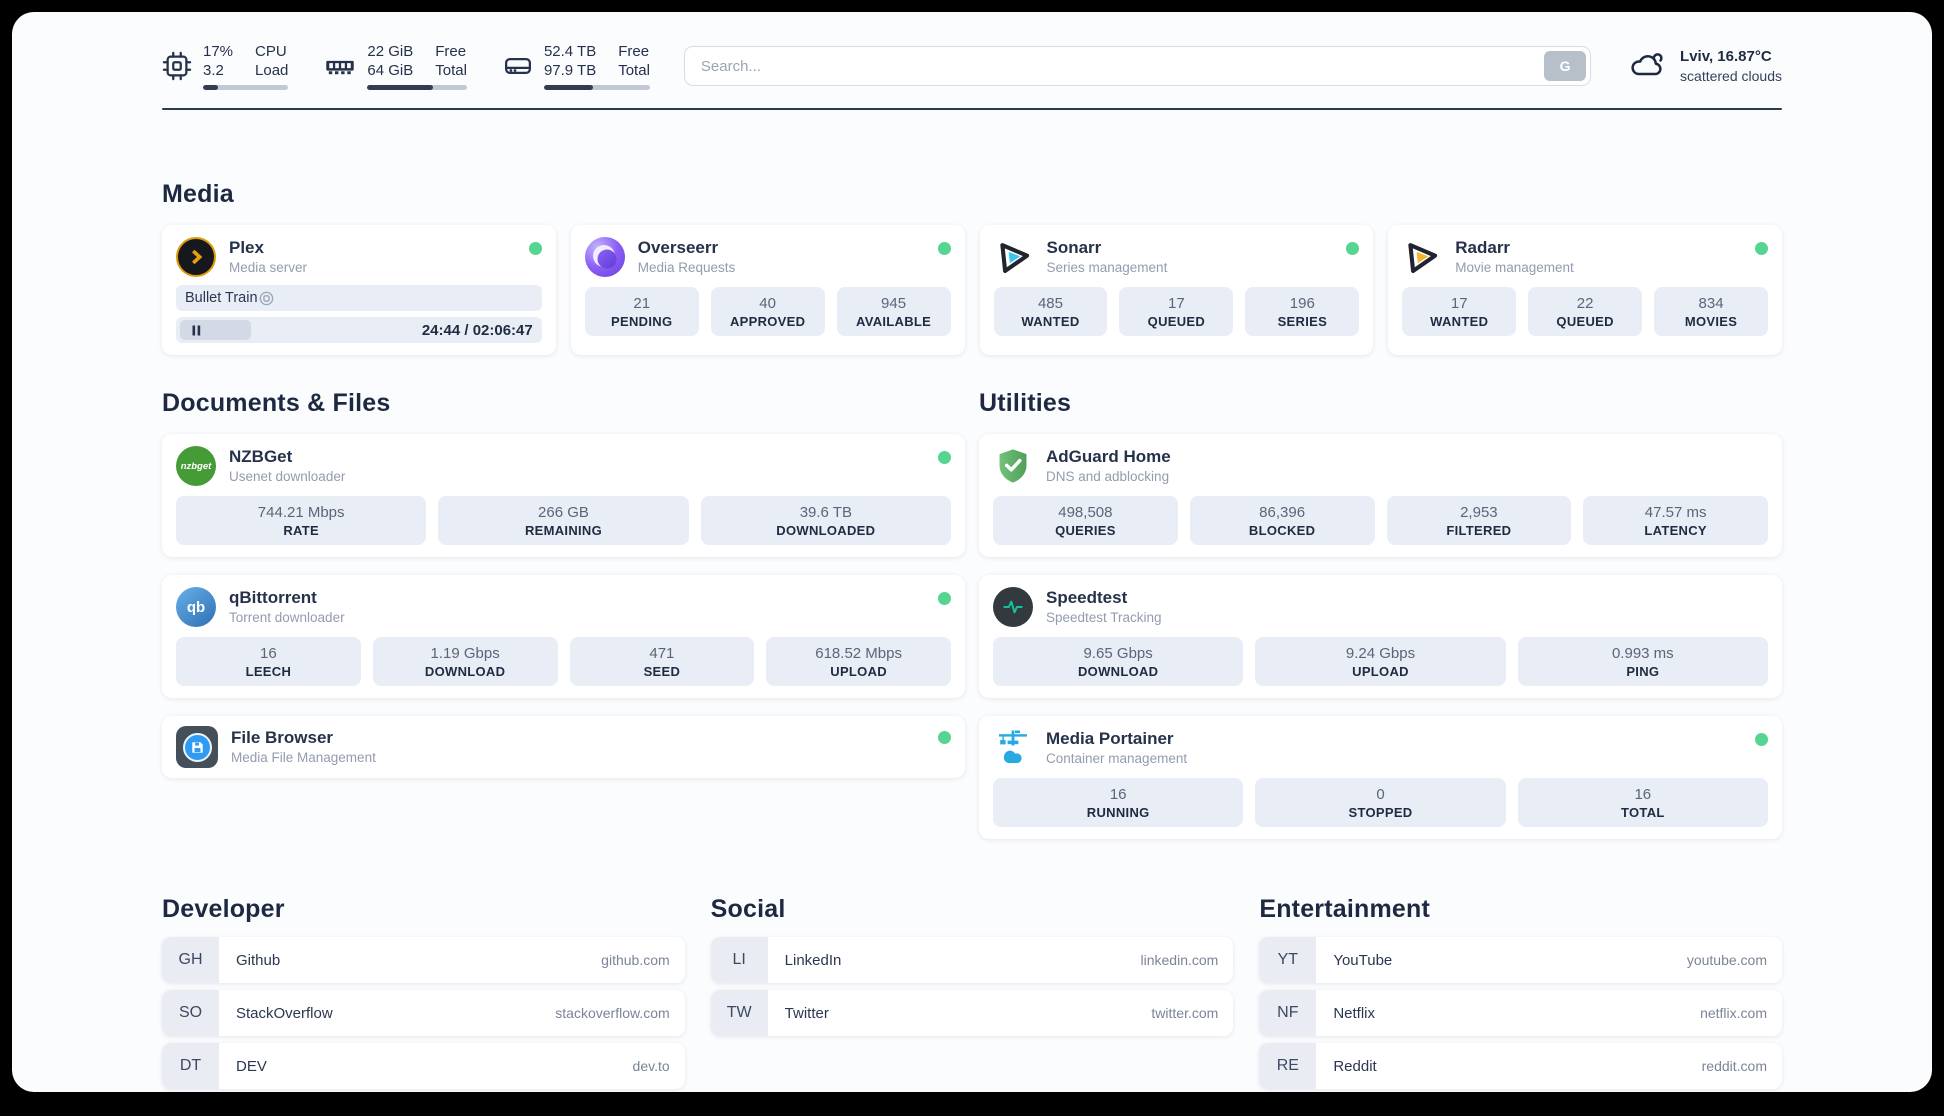 Image resolution: width=1944 pixels, height=1116 pixels. I want to click on stat-leech: 16 LEECH, so click(268, 661).